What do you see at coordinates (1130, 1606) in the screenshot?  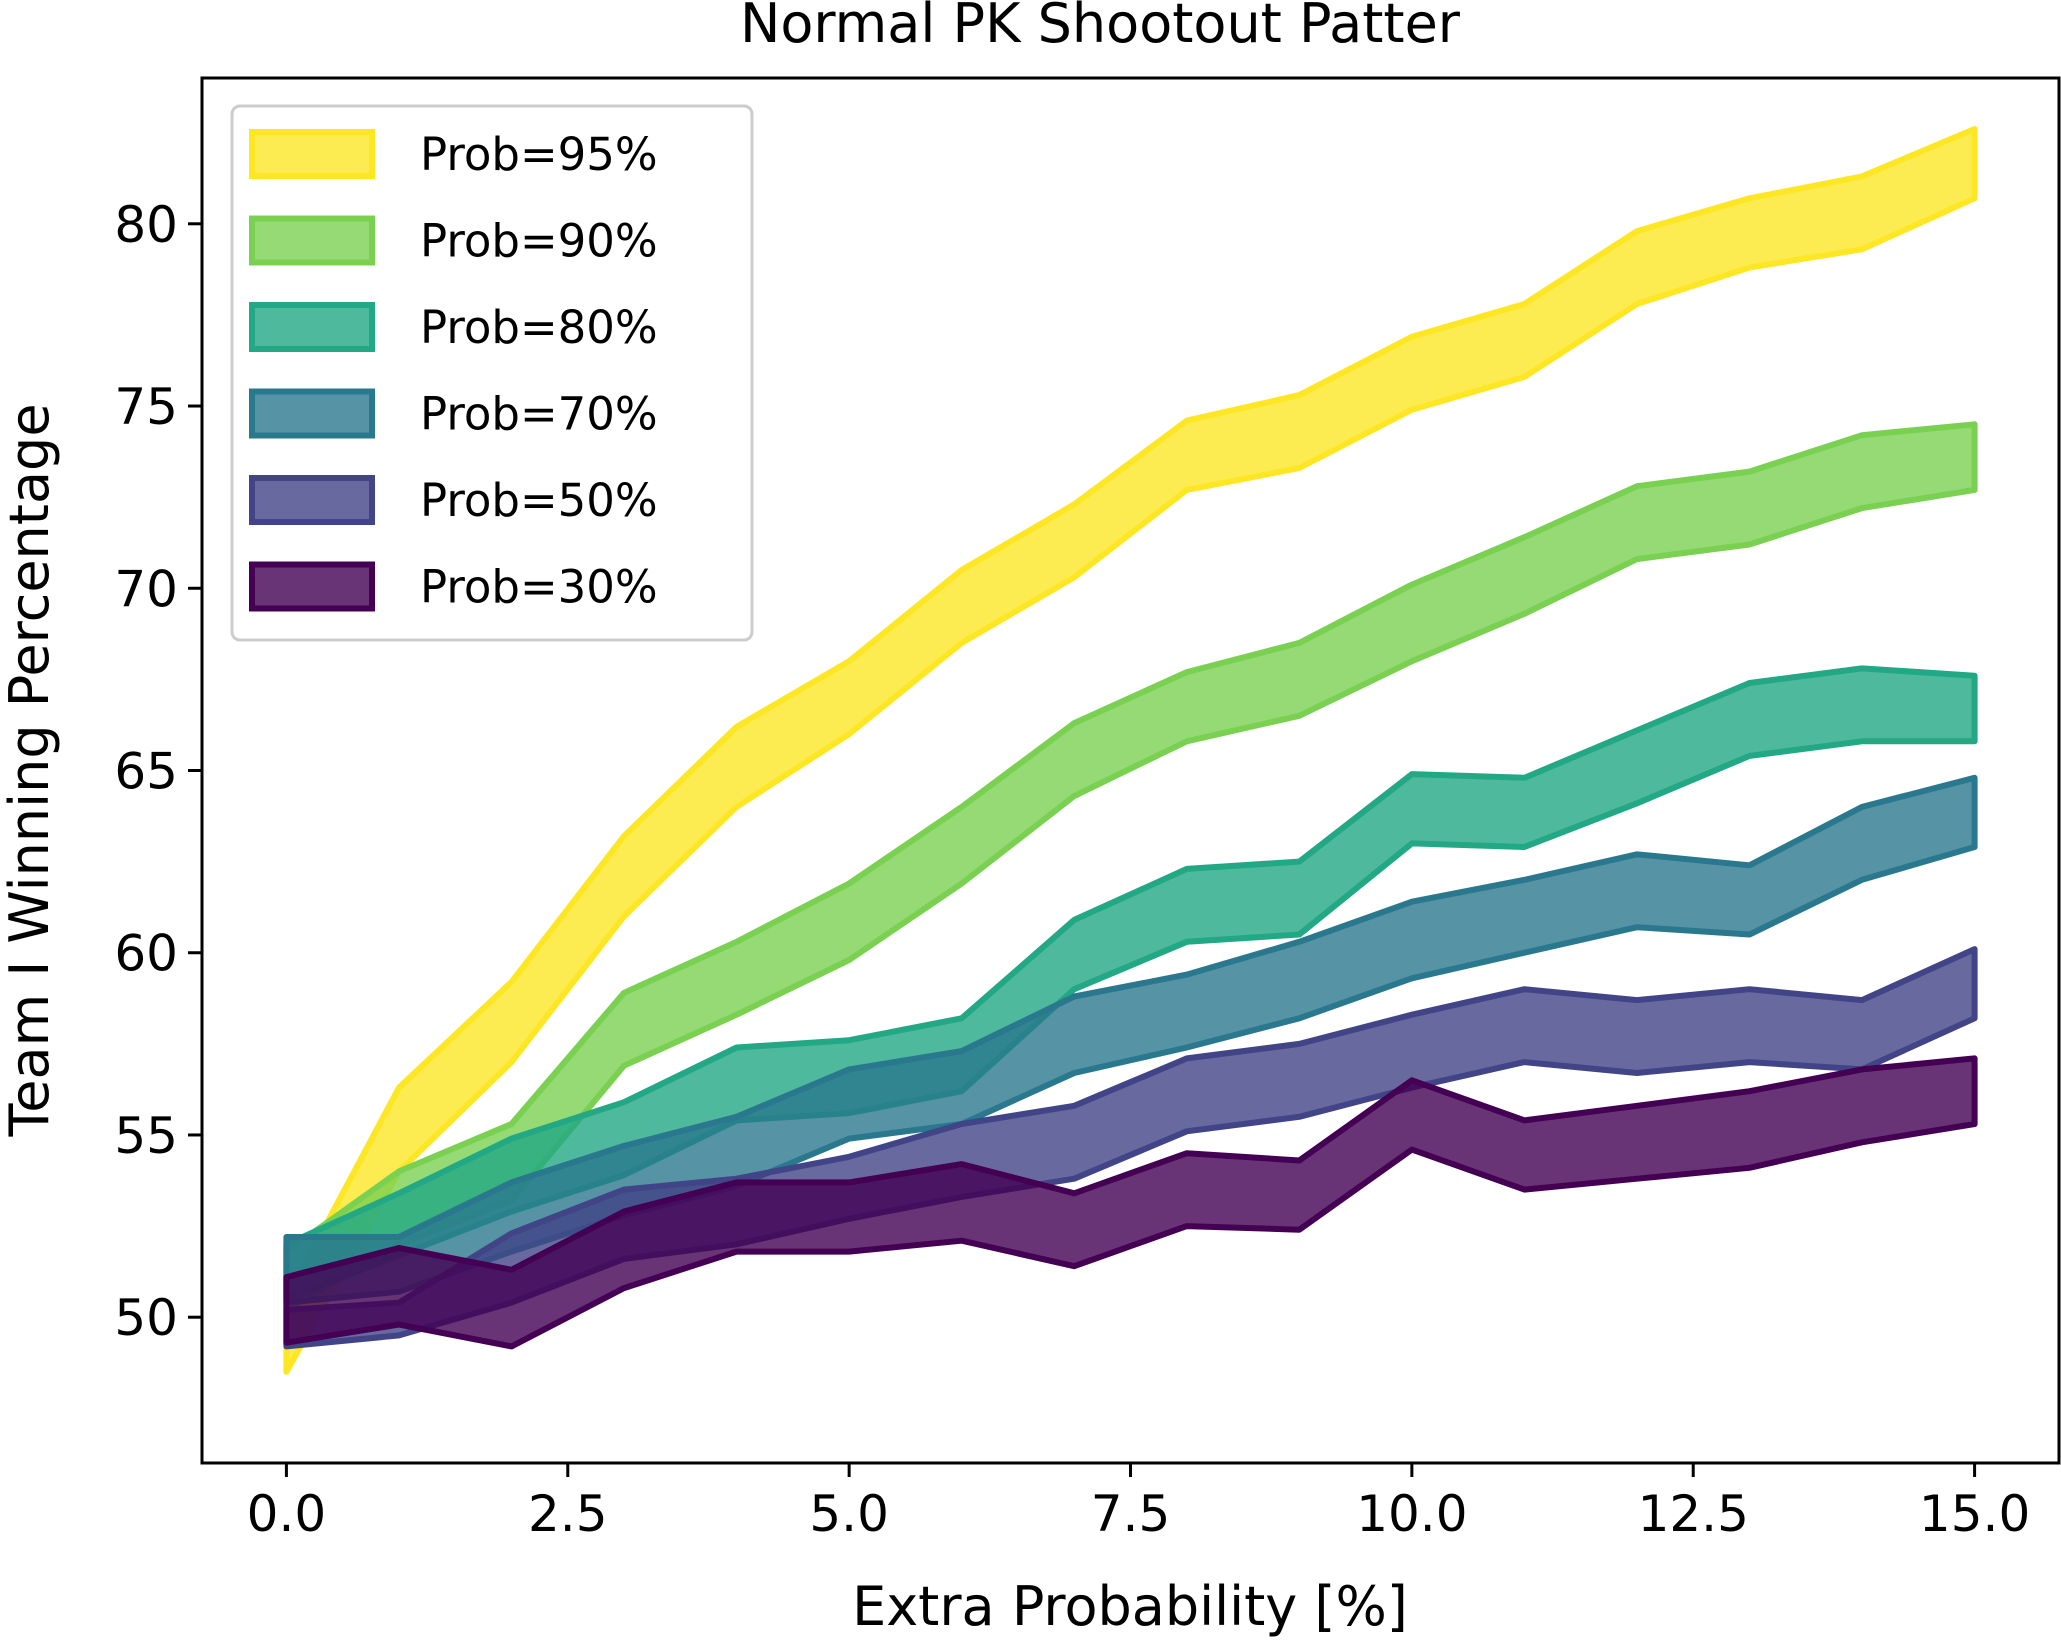 I see `x-axis-label: Extra Probability [%]` at bounding box center [1130, 1606].